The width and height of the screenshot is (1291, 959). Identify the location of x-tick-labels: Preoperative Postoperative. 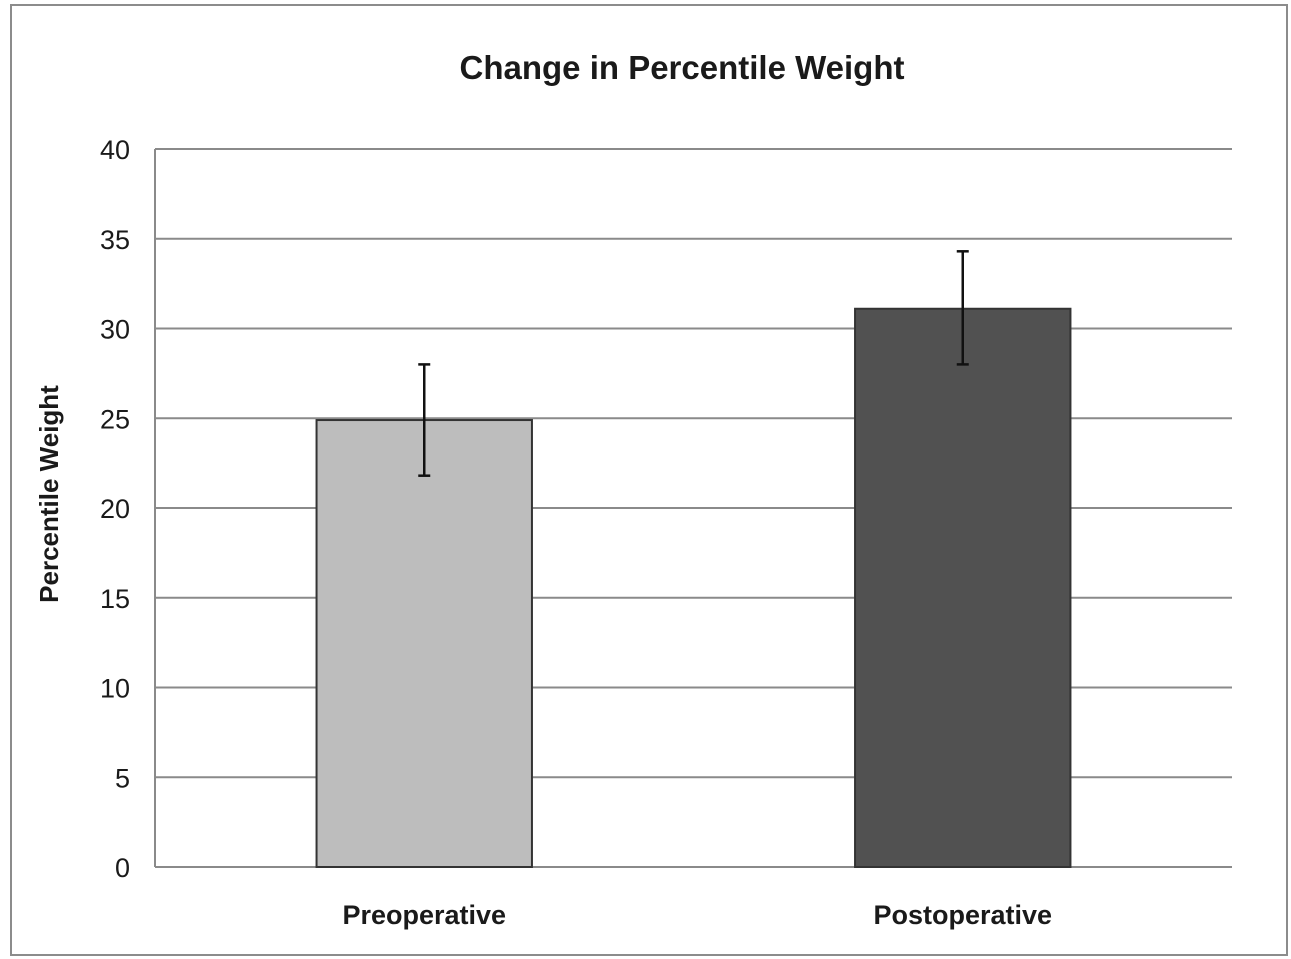
(697, 915).